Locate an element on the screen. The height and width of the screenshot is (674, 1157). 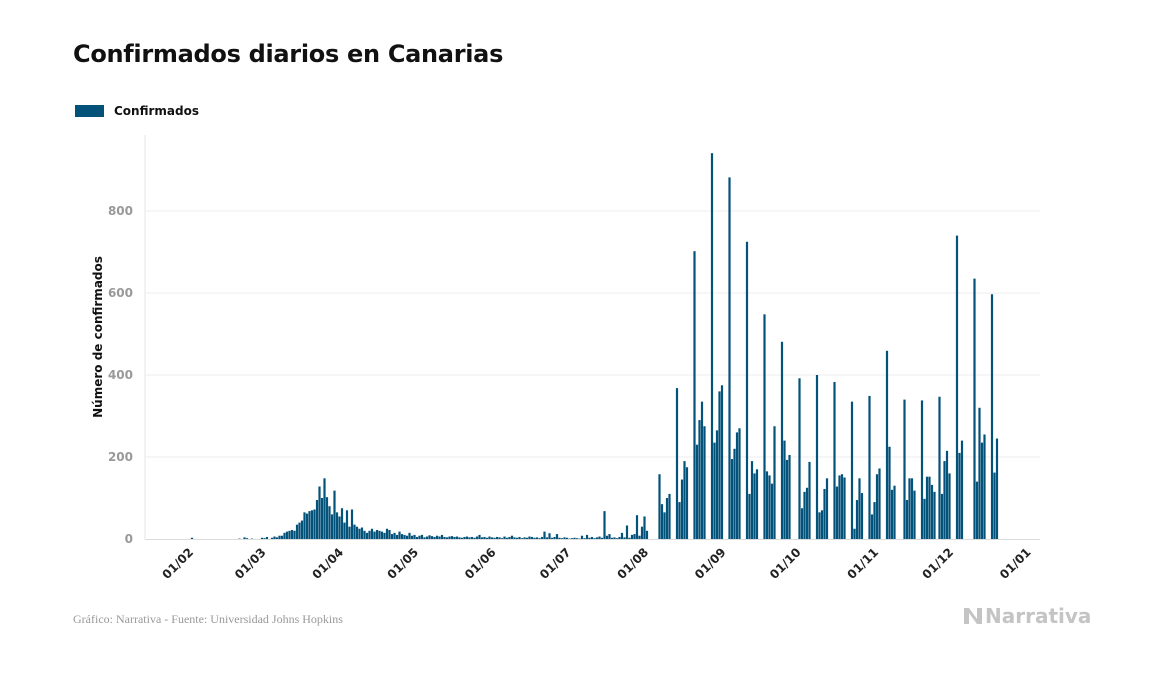
x-tick-label: 01/12 is located at coordinates (938, 563).